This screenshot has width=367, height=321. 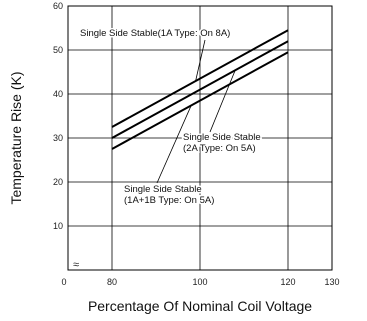 I want to click on y-tick-label: 50, so click(x=58, y=50).